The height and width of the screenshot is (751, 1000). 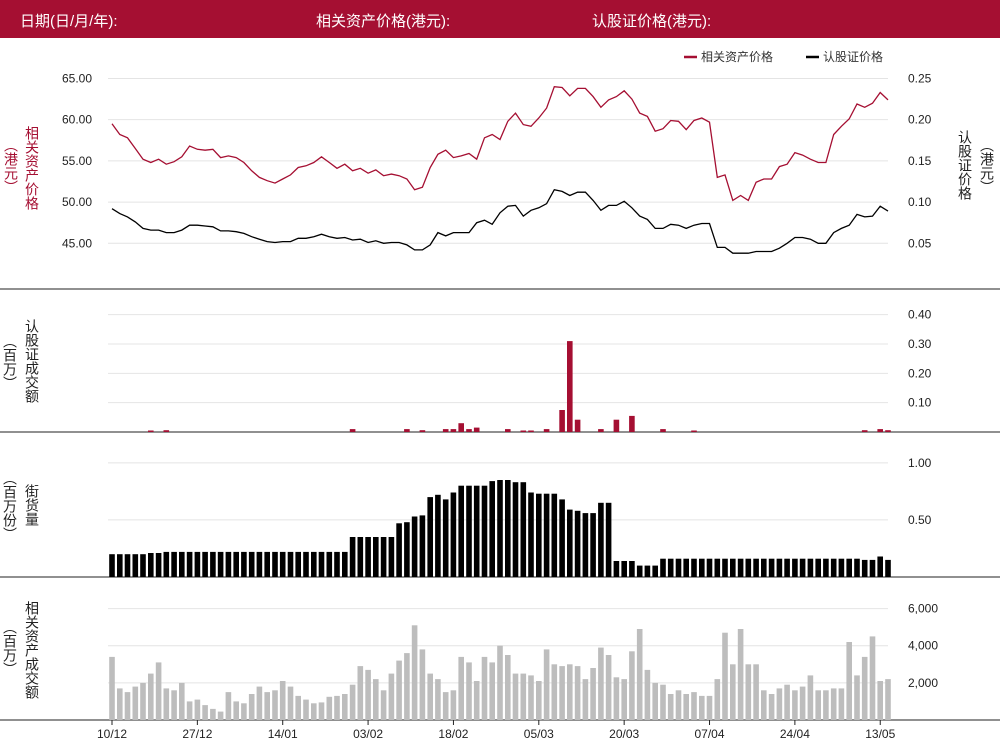 What do you see at coordinates (112, 734) in the screenshot?
I see `x-tick-label: 10/12` at bounding box center [112, 734].